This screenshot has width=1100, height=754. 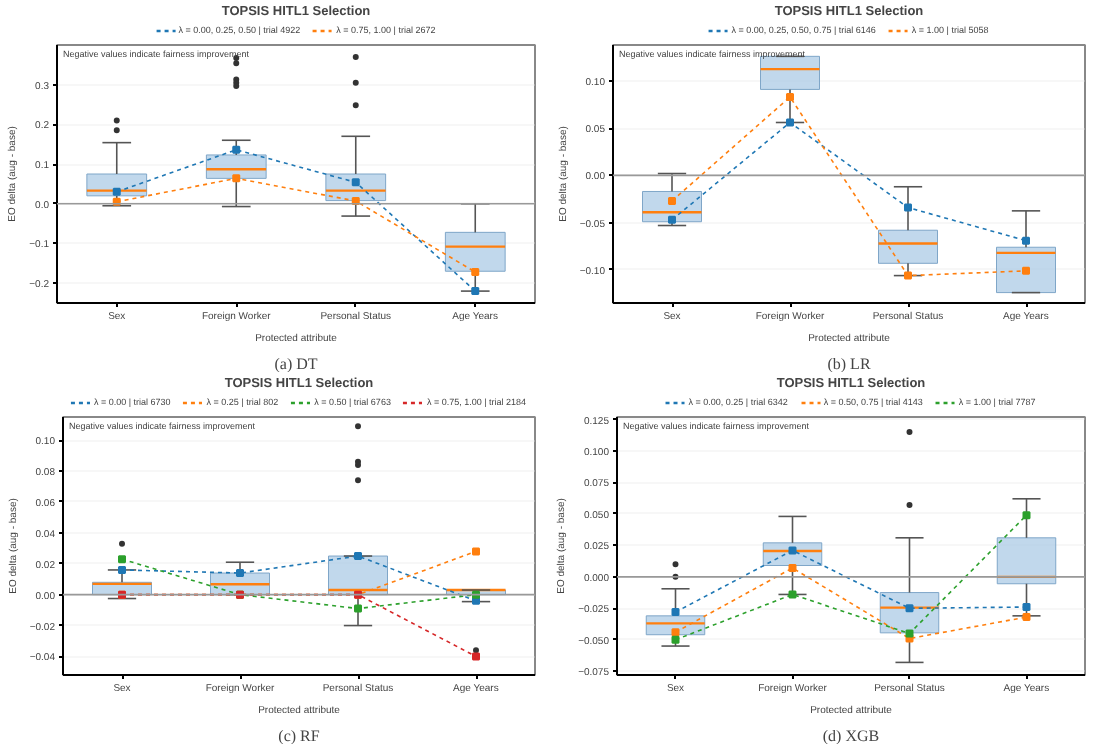 I want to click on text: (d) XGB, so click(x=851, y=736).